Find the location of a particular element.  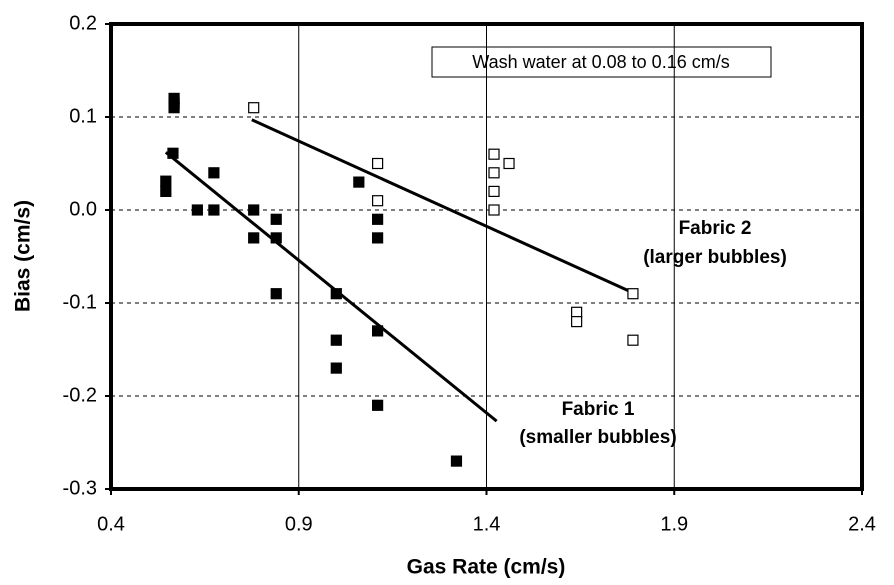

x-tick-label: 0.9 is located at coordinates (299, 524).